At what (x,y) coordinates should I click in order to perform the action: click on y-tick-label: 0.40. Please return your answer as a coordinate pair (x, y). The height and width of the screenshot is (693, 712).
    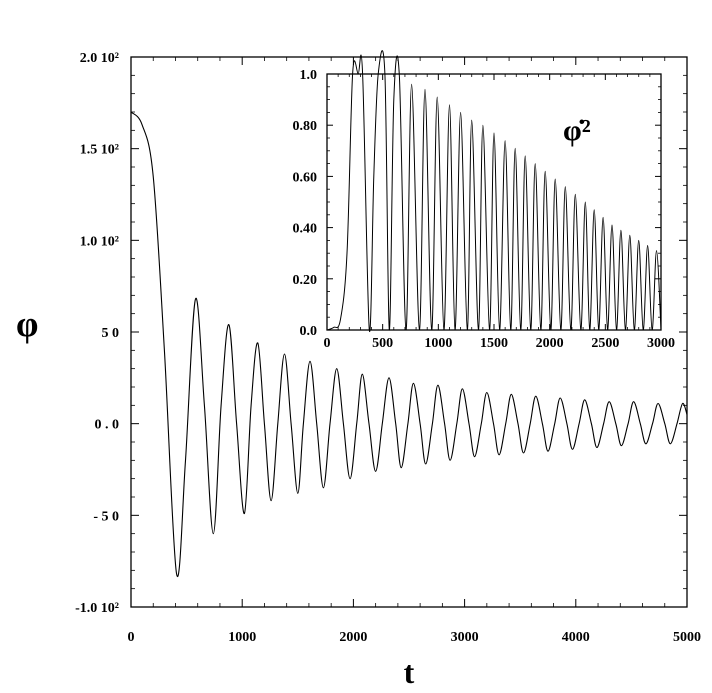
    Looking at the image, I should click on (305, 229).